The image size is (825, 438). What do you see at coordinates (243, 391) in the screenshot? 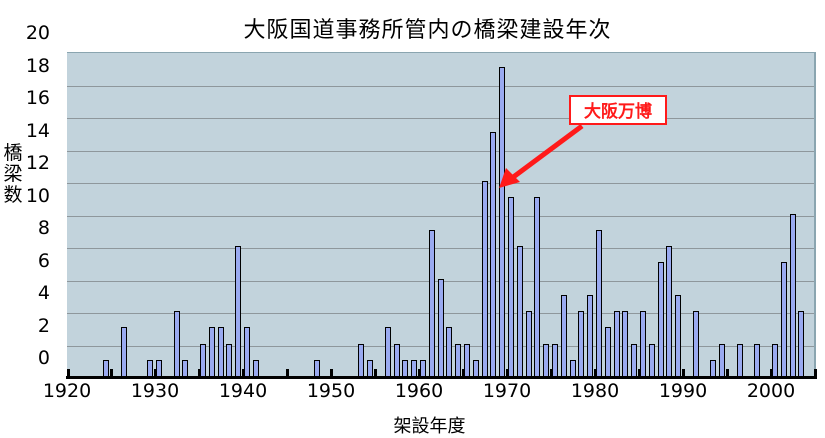
I see `x-tick-label: 1940` at bounding box center [243, 391].